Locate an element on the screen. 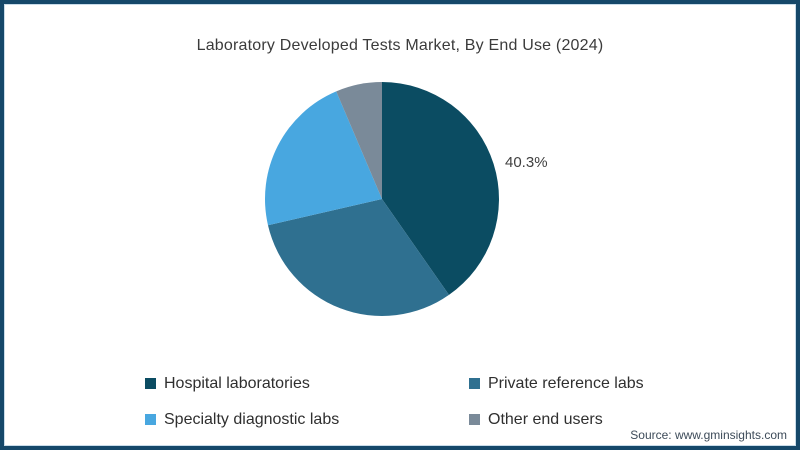  legend-label: Hospital laboratories is located at coordinates (237, 383).